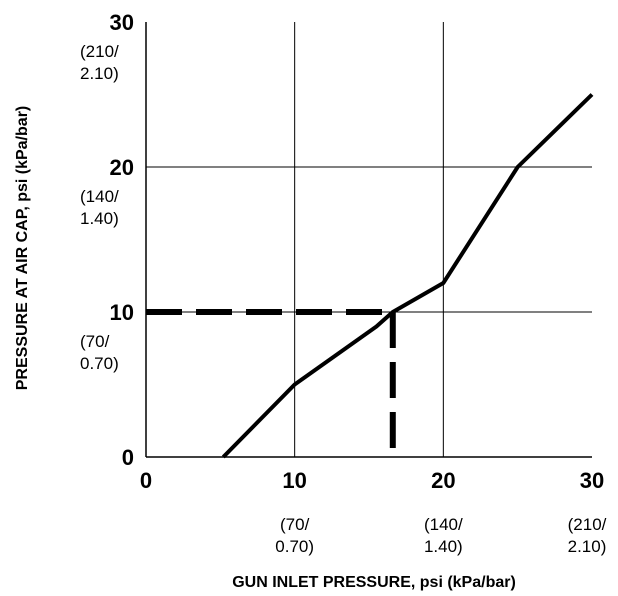 The image size is (618, 596). What do you see at coordinates (107, 240) in the screenshot?
I see `y-axis-ticks: 0 10(70/0.70) 20 (140/1.40) 30 (210/2.10)` at bounding box center [107, 240].